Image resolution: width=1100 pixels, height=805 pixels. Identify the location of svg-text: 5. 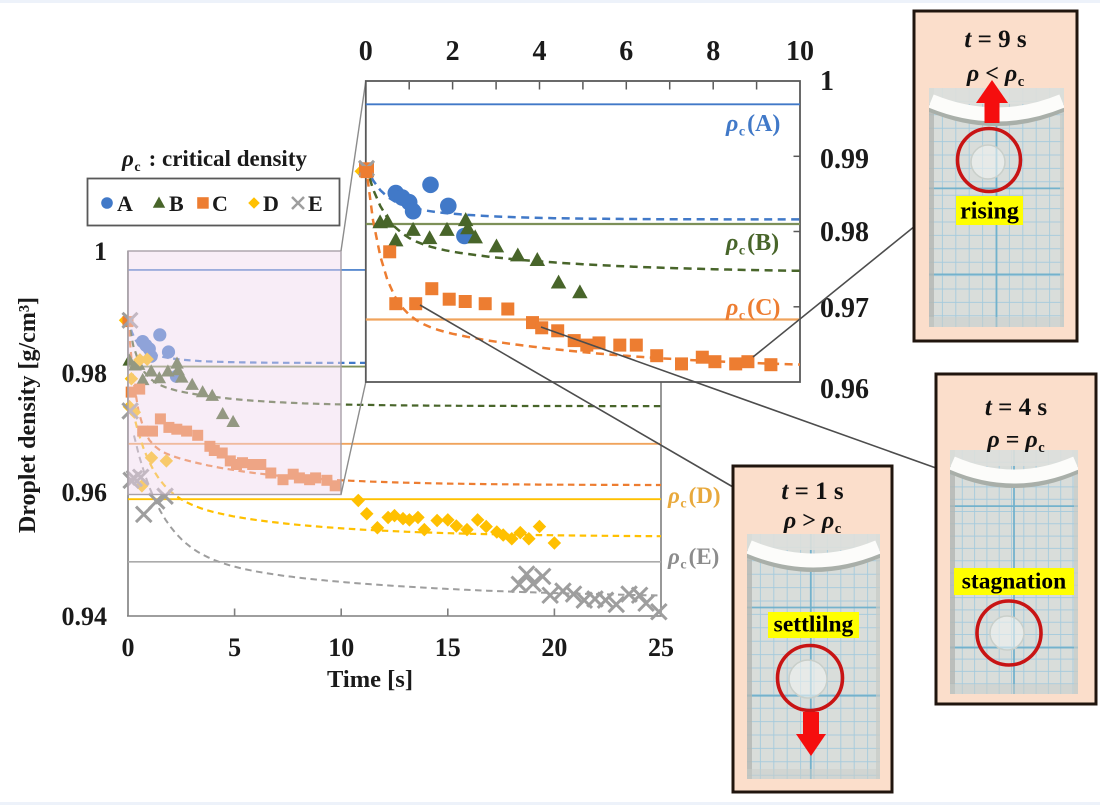
(234, 647).